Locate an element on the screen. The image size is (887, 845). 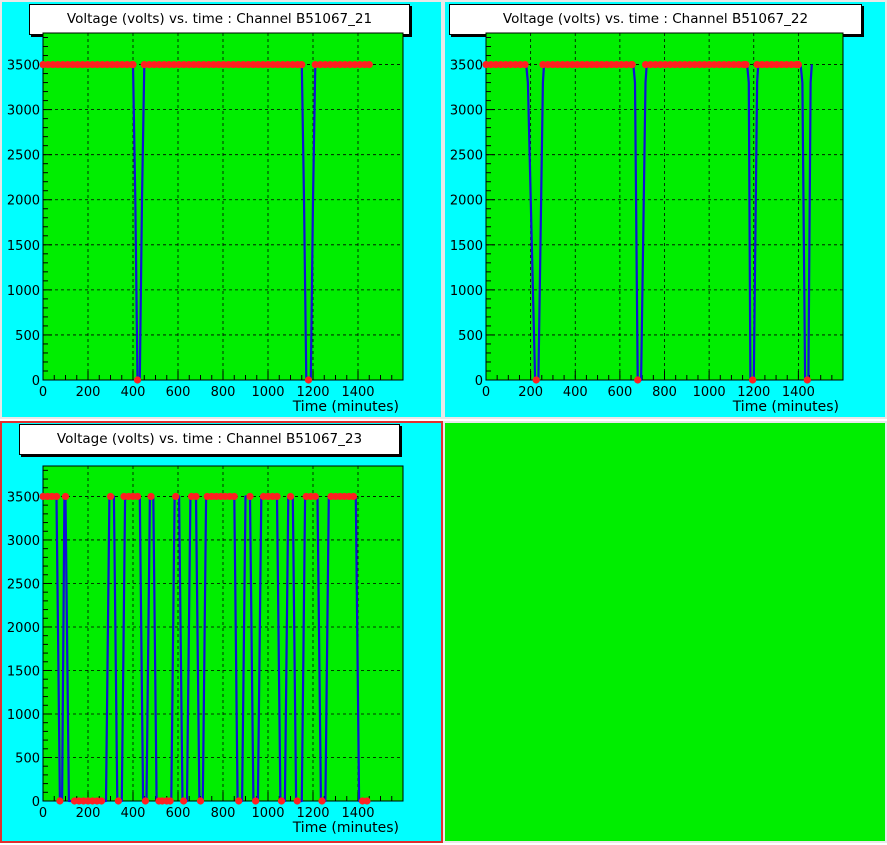
x-tick-label: 0 is located at coordinates (43, 392).